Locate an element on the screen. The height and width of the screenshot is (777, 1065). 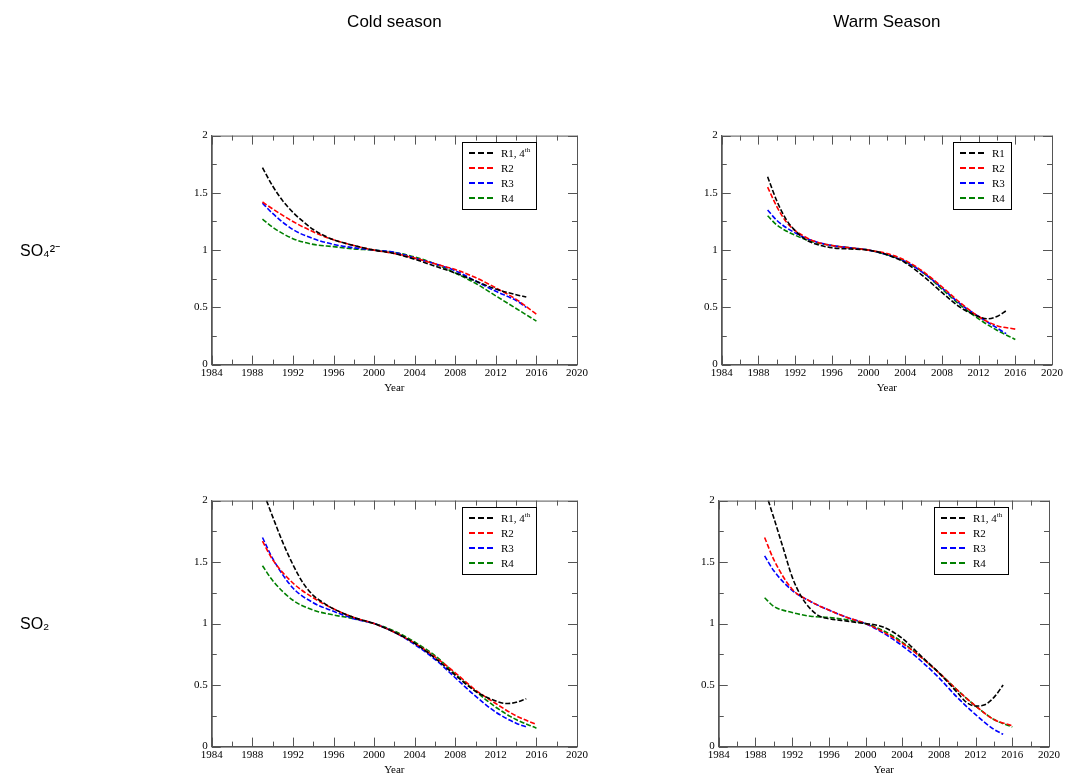
chart-title: Warm Season is located at coordinates (887, 22).